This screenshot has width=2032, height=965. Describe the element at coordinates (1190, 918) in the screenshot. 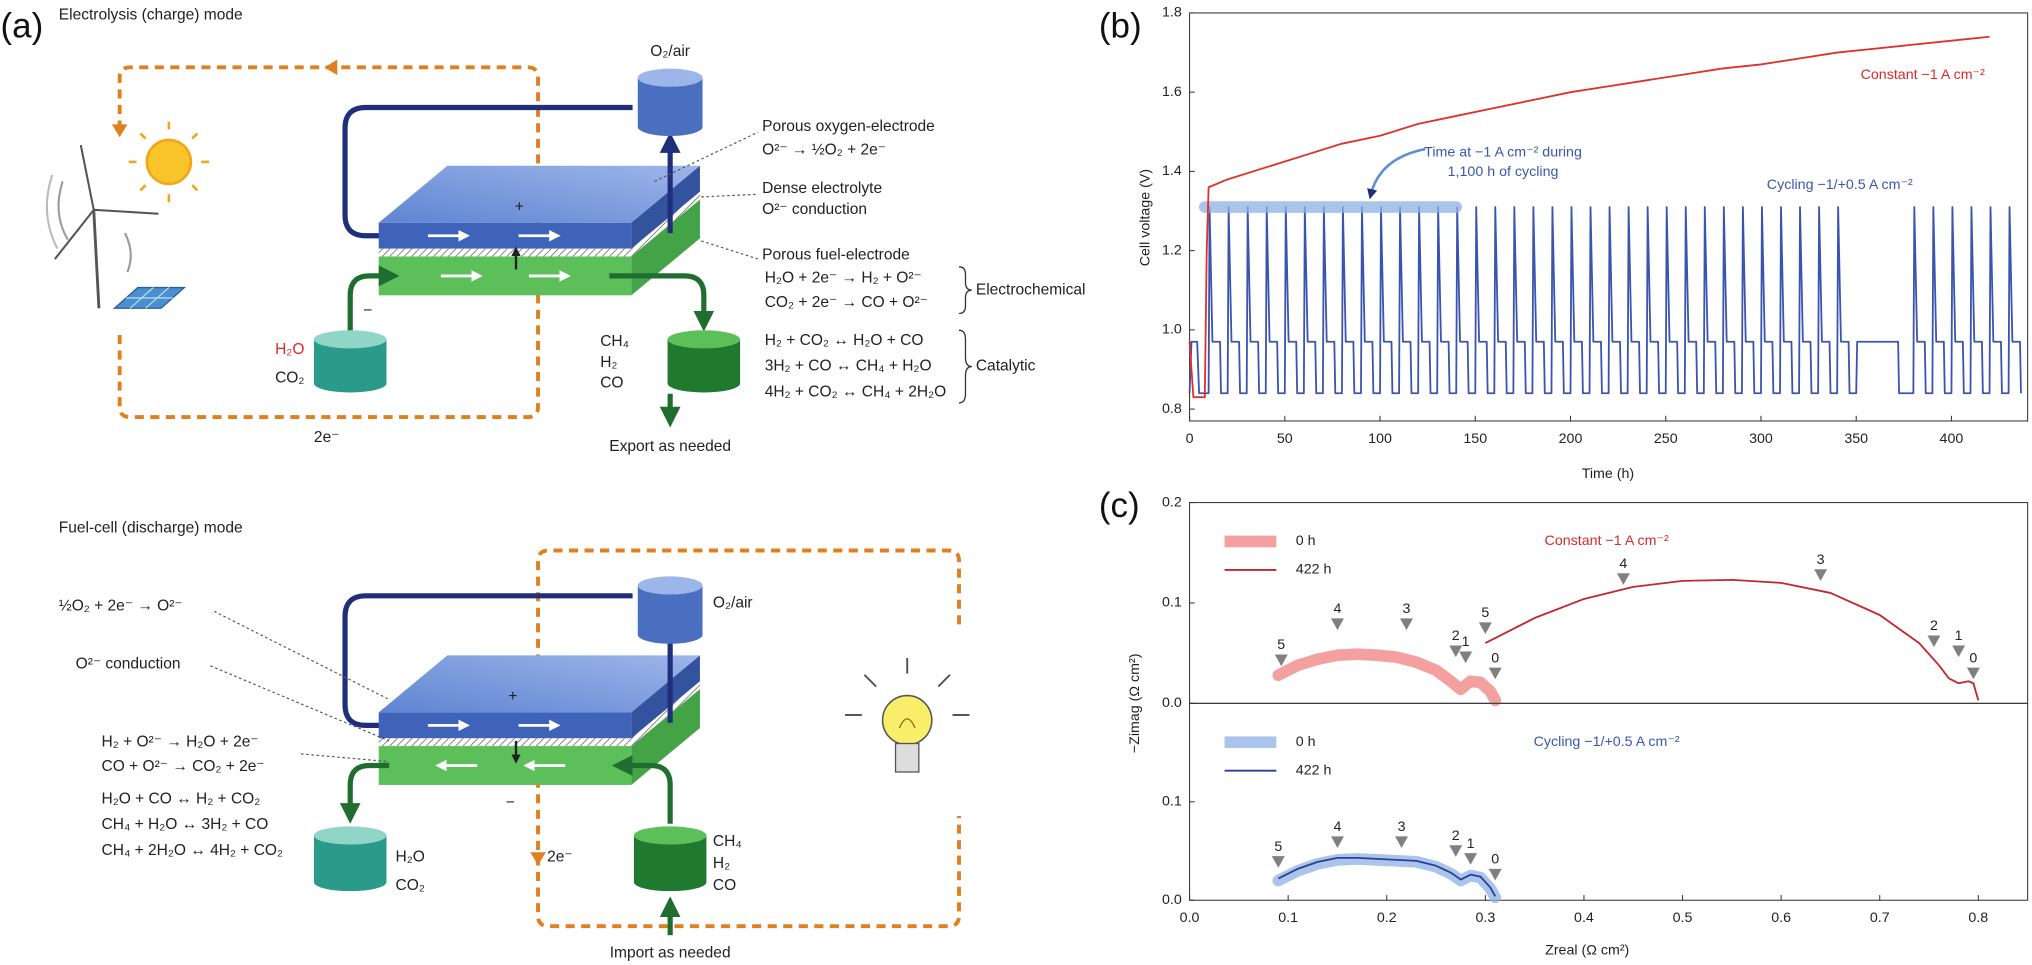

I see `x-tick-label: 0.0` at that location.